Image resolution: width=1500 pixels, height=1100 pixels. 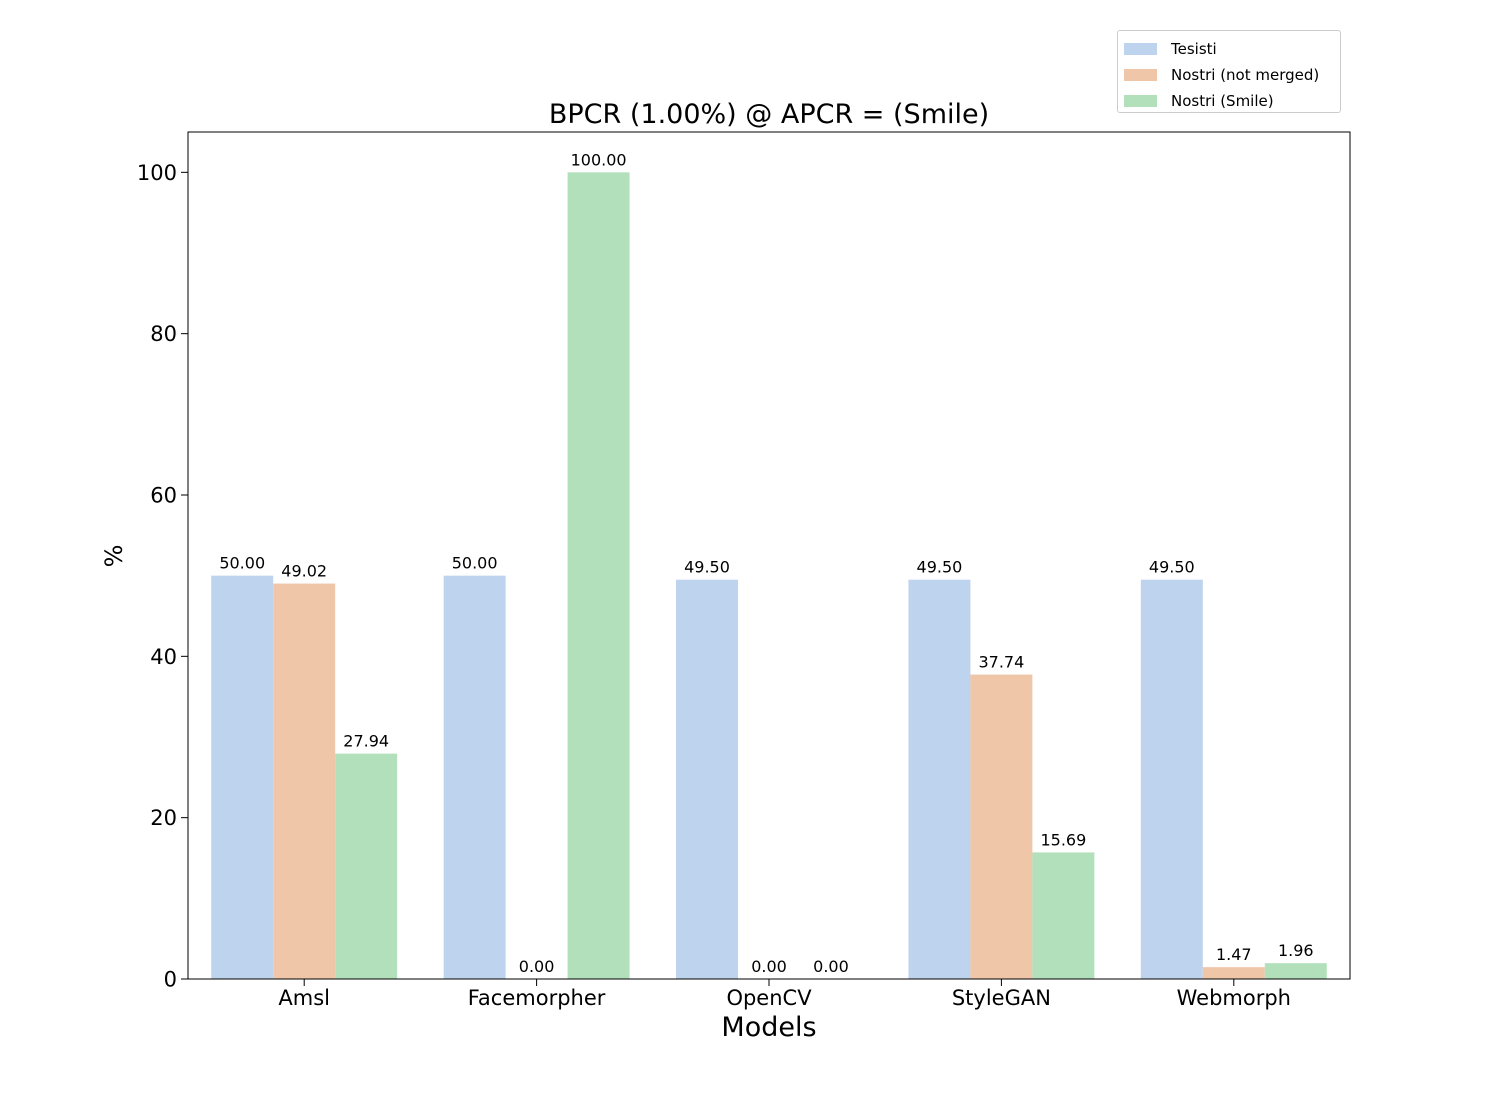 I want to click on bar-value-label: 49.02, so click(x=304, y=571).